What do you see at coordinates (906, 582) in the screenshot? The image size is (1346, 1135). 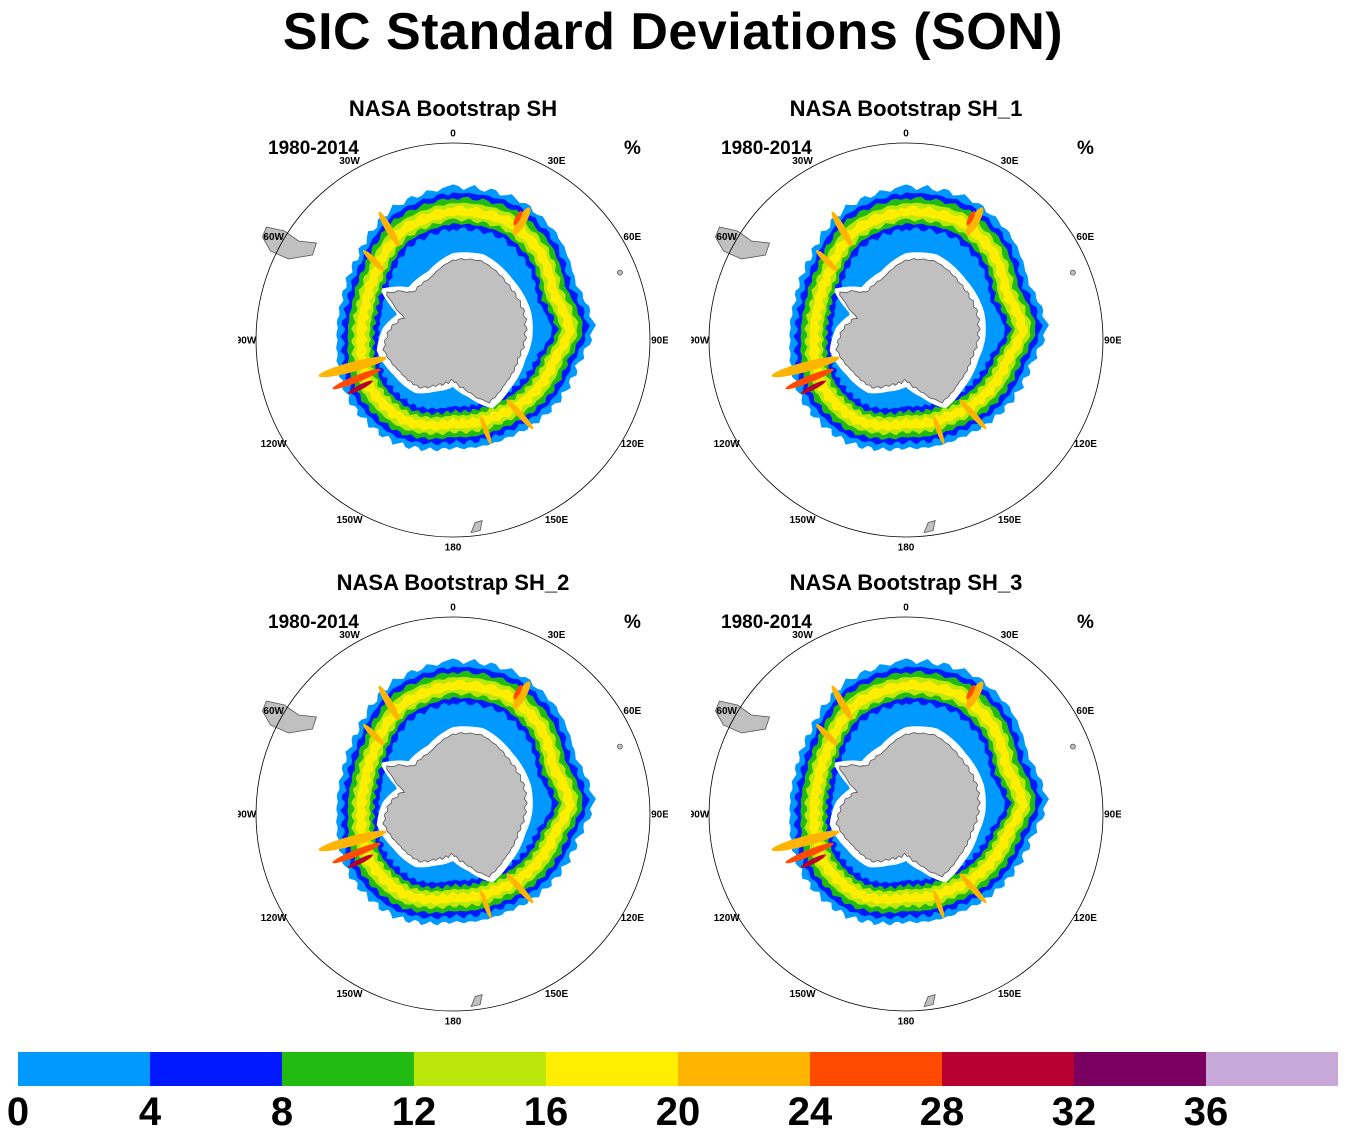 I see `panel-title: NASA Bootstrap SH_3` at bounding box center [906, 582].